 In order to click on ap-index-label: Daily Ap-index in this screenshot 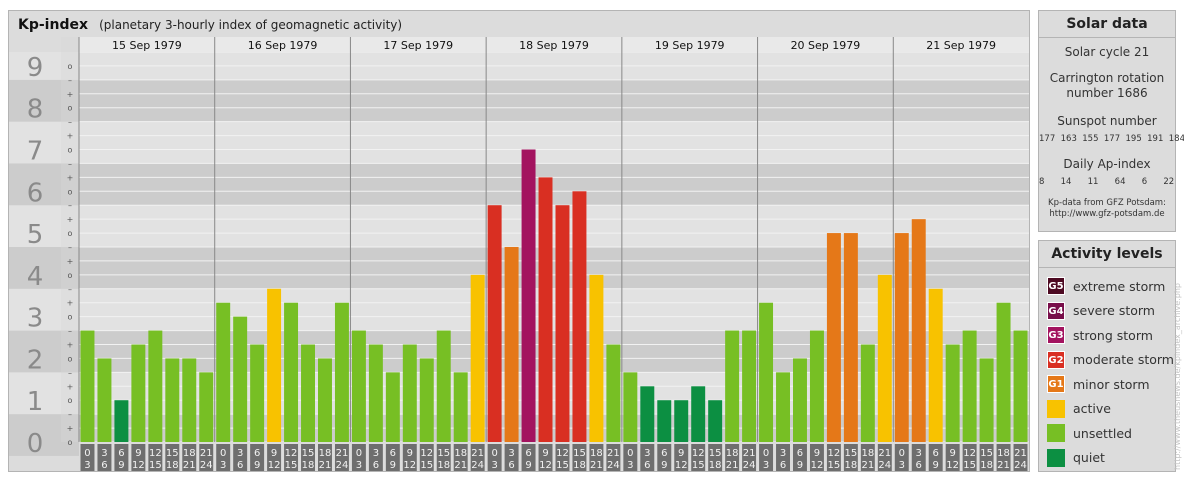, I will do `click(1107, 164)`.